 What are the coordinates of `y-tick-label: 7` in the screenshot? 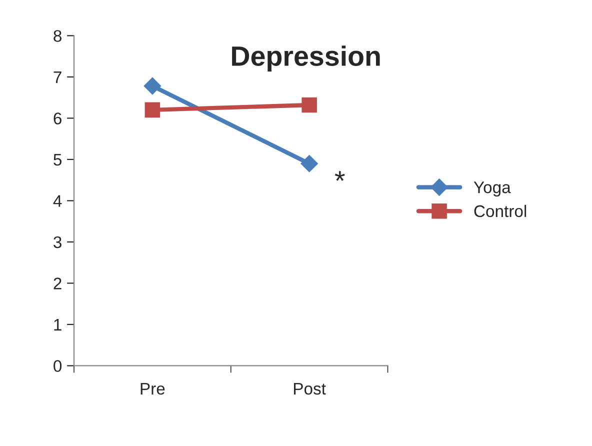 It's located at (58, 77).